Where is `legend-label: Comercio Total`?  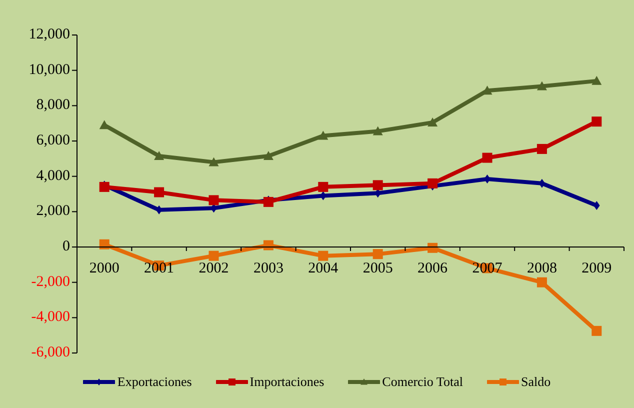 legend-label: Comercio Total is located at coordinates (422, 382).